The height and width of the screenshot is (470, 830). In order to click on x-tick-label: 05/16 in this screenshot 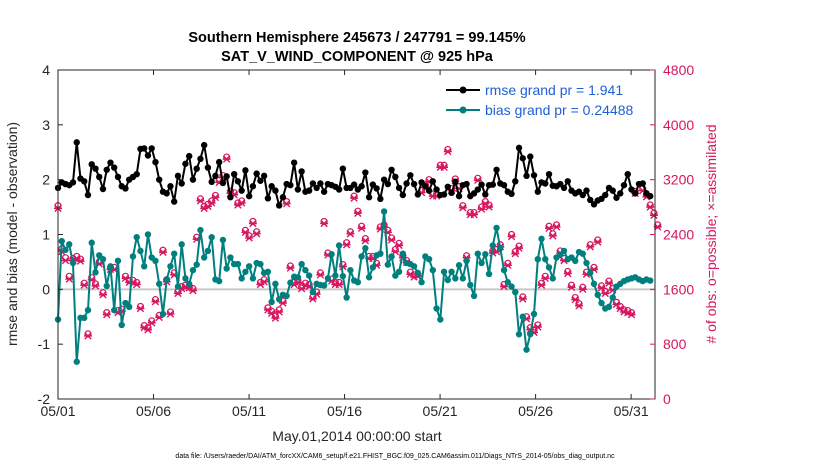, I will do `click(344, 411)`.